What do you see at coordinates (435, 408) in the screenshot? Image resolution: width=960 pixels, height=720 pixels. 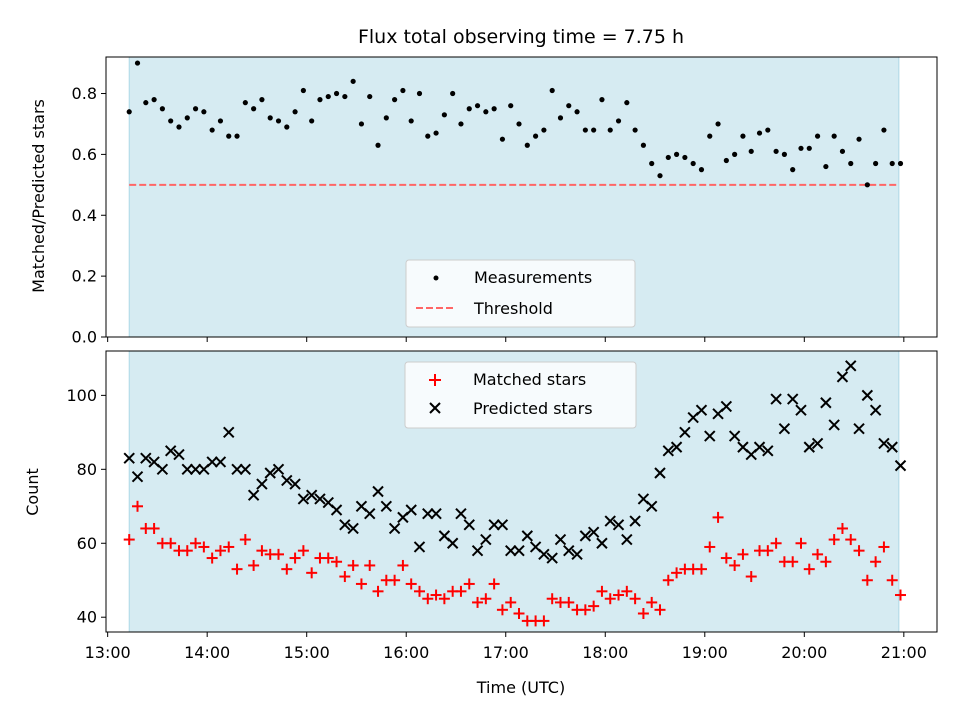 I see `legend-predicted-marker` at bounding box center [435, 408].